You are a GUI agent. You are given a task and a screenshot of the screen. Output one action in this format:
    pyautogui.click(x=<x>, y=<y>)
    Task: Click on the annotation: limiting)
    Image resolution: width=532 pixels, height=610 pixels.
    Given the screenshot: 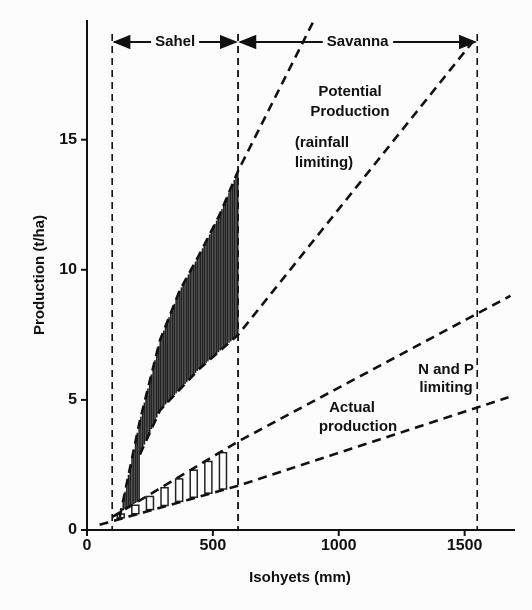 What is the action you would take?
    pyautogui.click(x=324, y=162)
    